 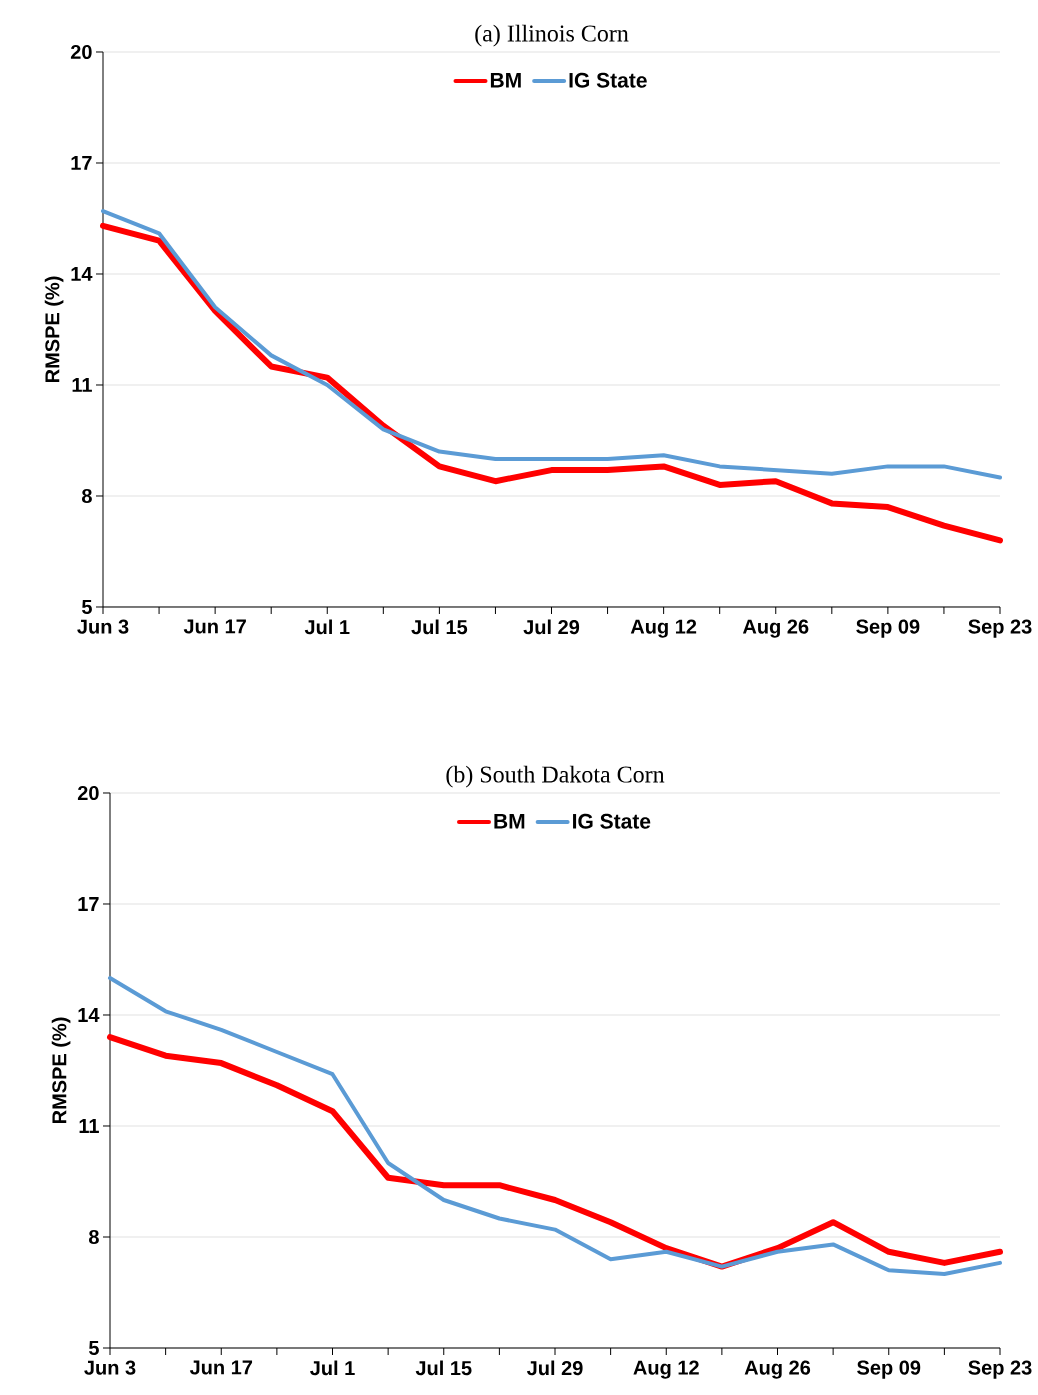 I want to click on chart-title: (b) South Dakota Corn, so click(x=555, y=776).